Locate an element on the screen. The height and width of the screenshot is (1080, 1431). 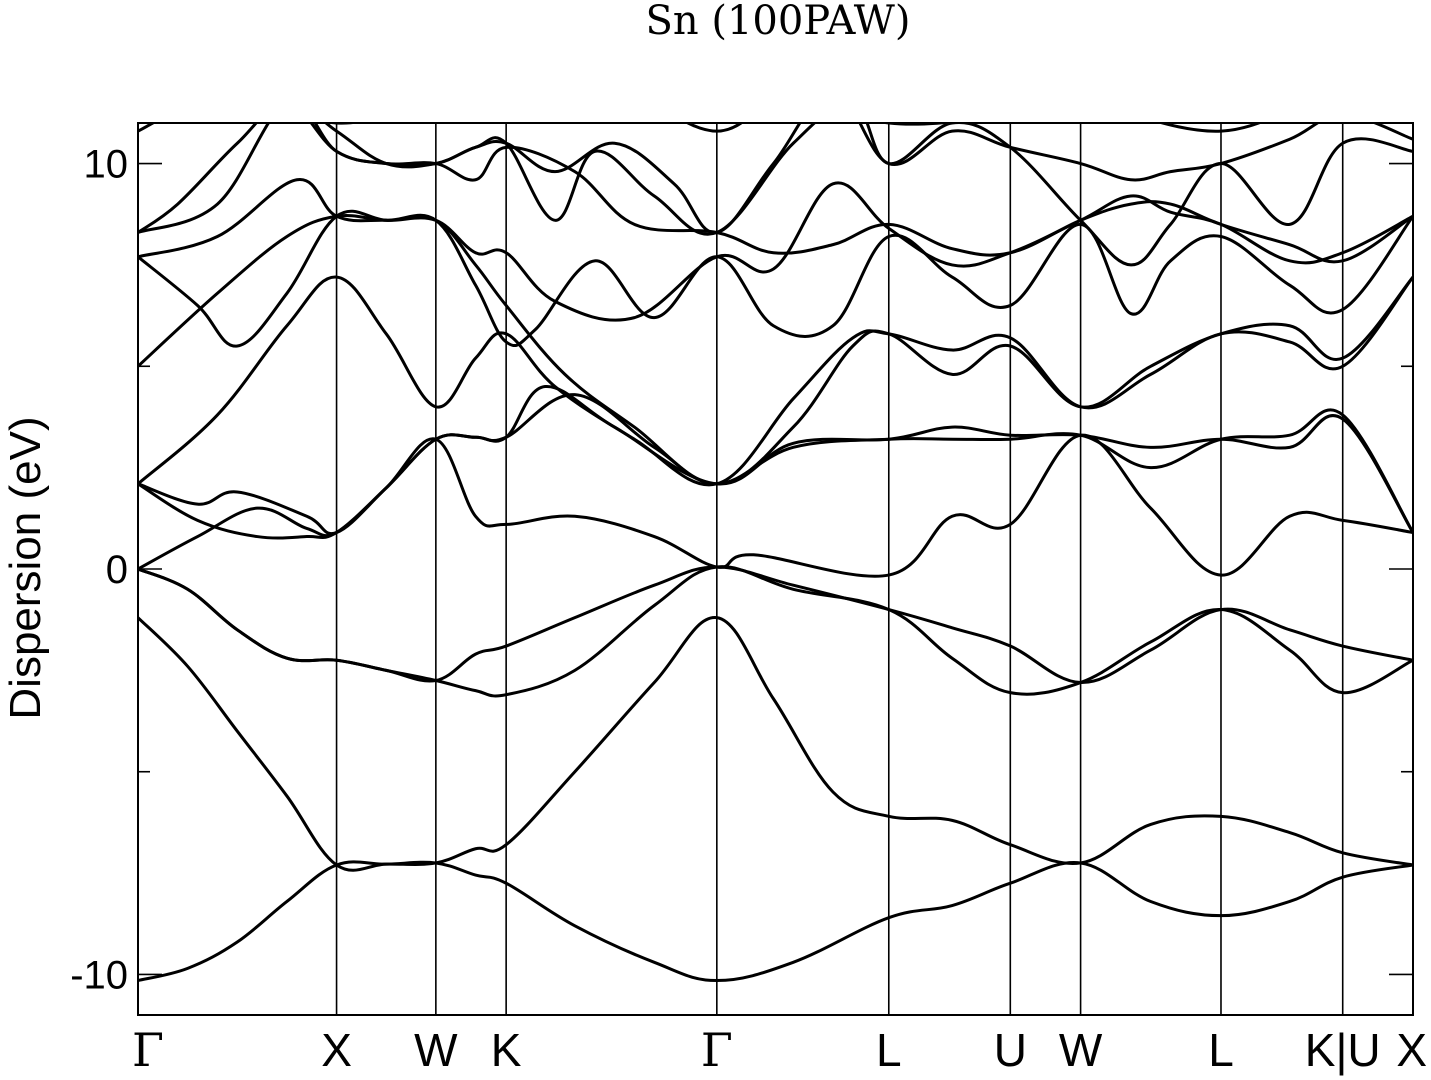
chart-title: Sn (100PAW) is located at coordinates (777, 22).